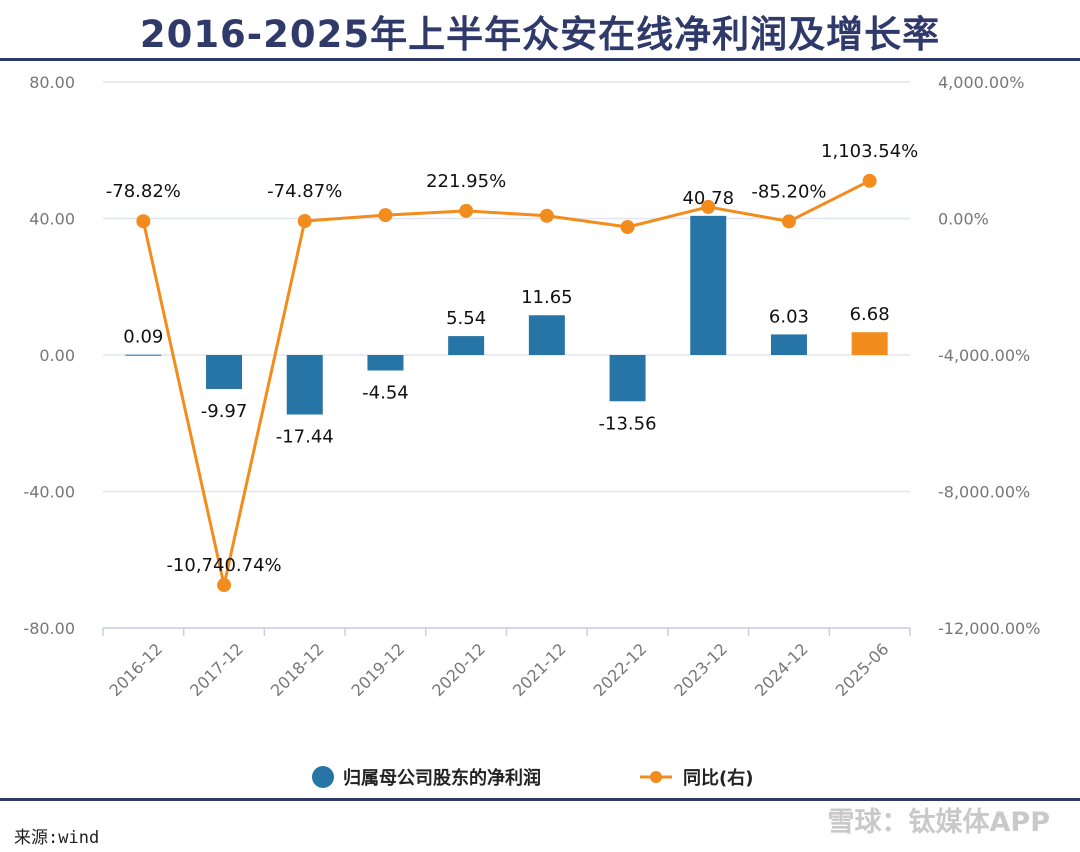 The height and width of the screenshot is (852, 1080). Describe the element at coordinates (143, 337) in the screenshot. I see `bar-data-label: 0.09` at that location.